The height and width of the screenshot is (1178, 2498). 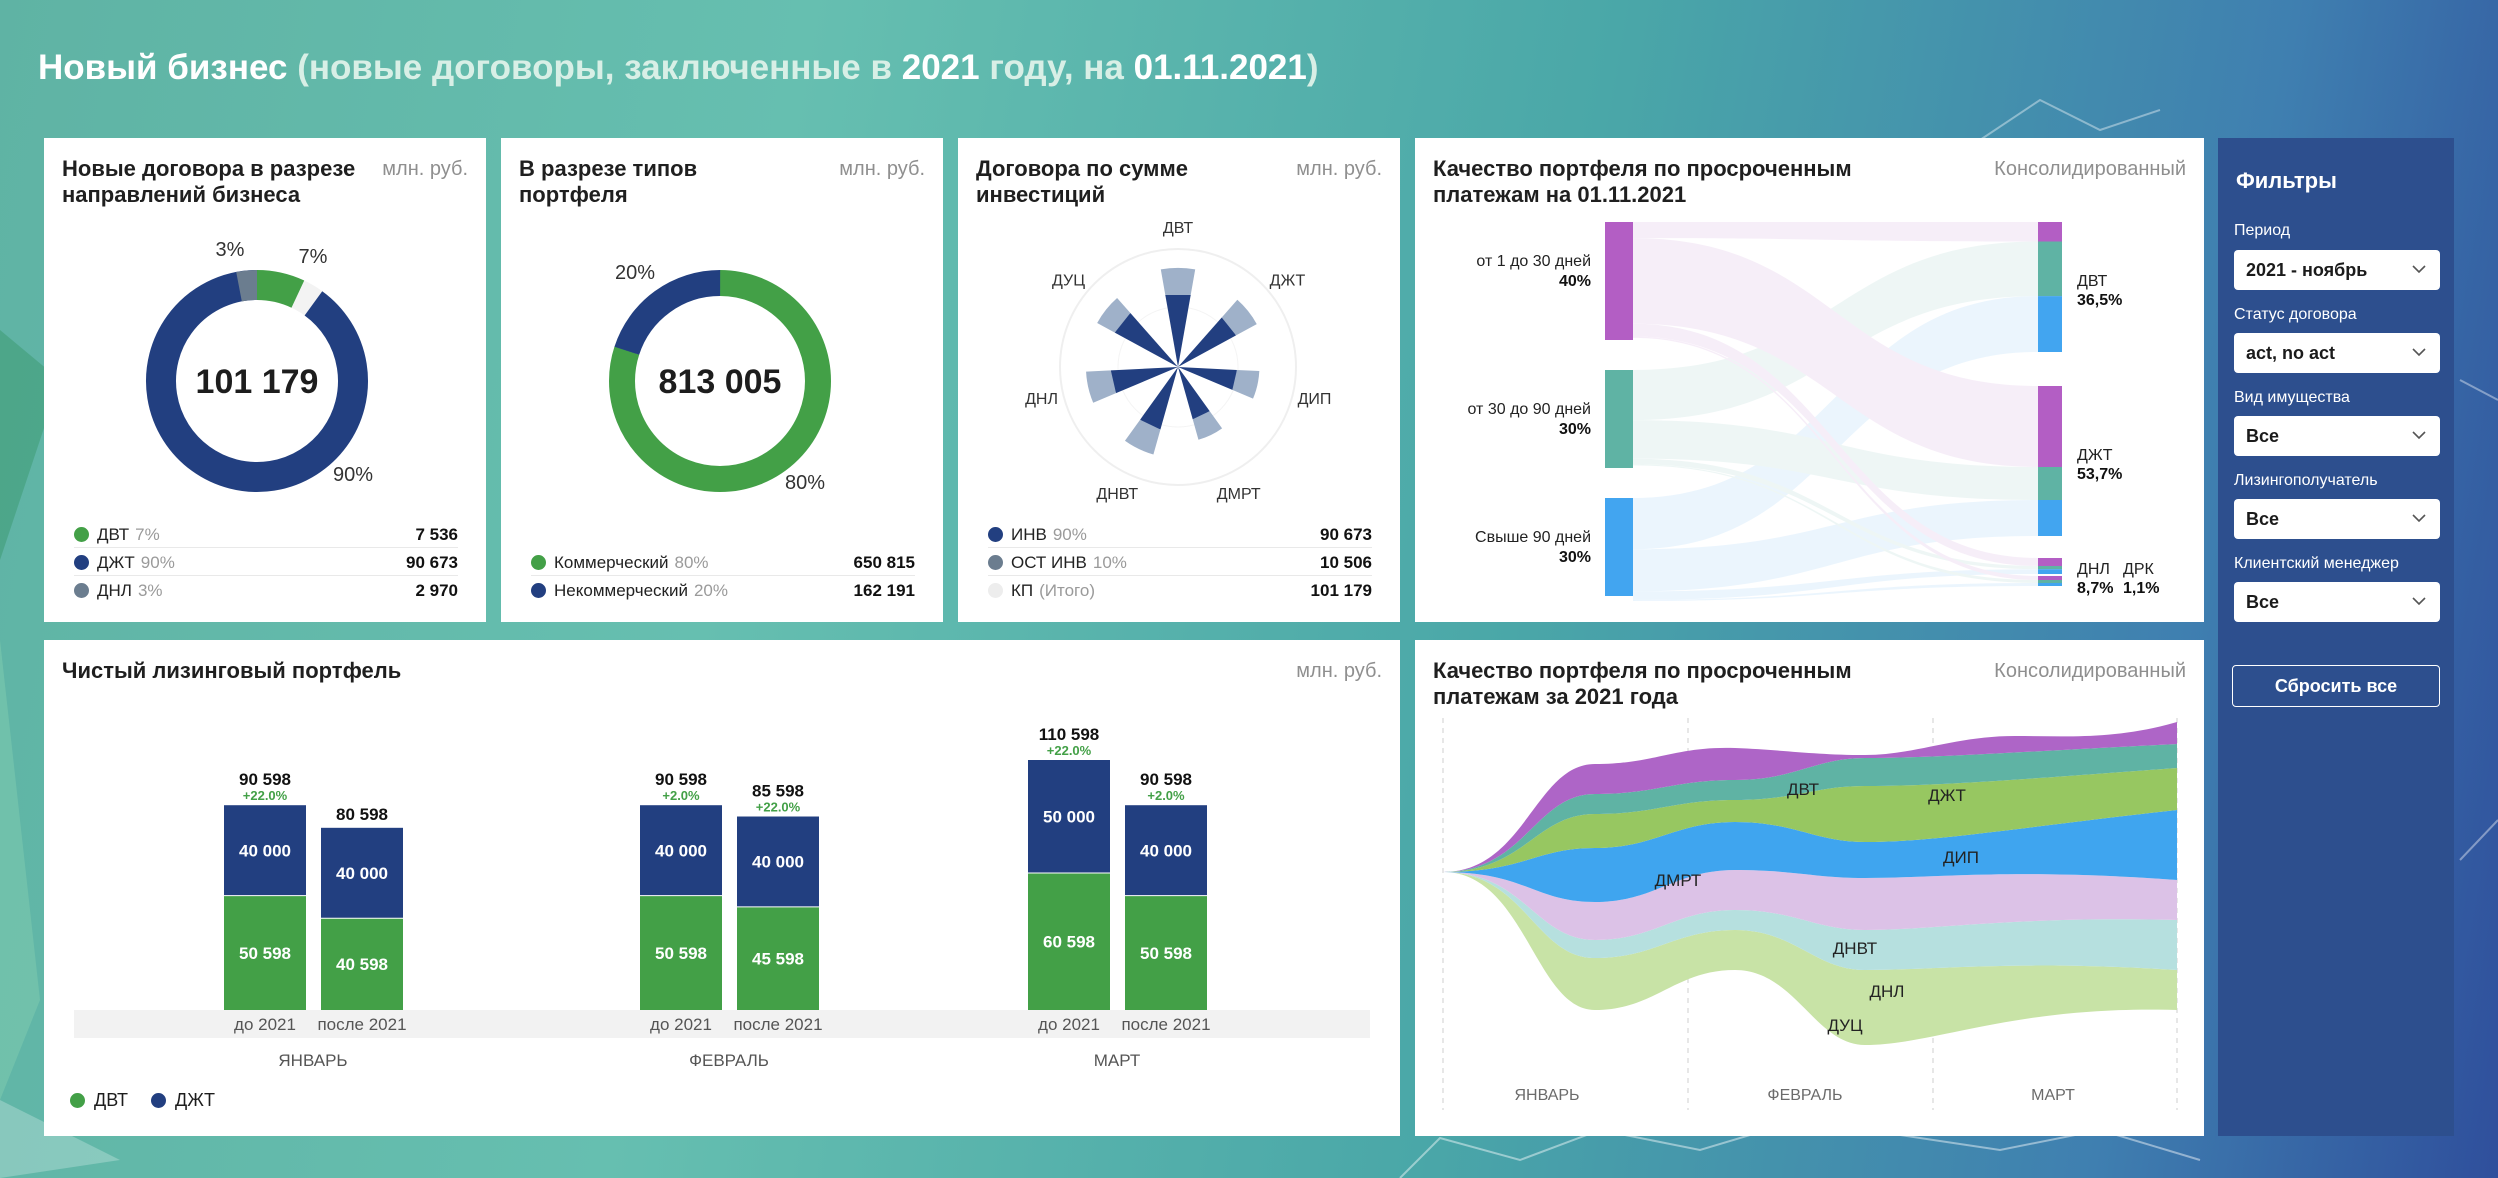 I want to click on bar-value-label: 50 000, so click(x=1069, y=817).